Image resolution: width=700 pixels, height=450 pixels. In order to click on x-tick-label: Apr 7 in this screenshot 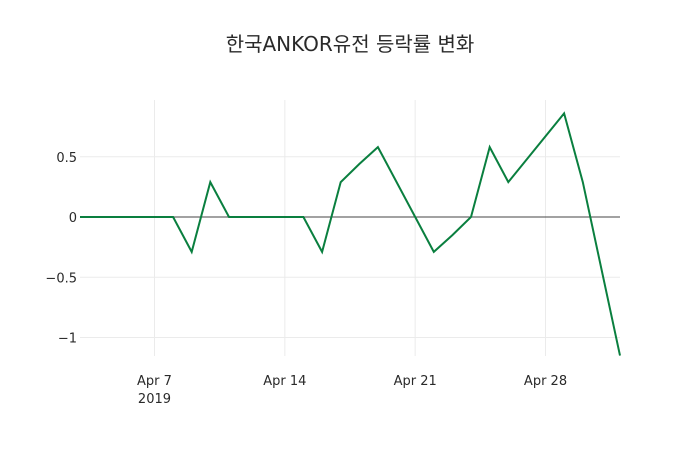, I will do `click(154, 381)`.